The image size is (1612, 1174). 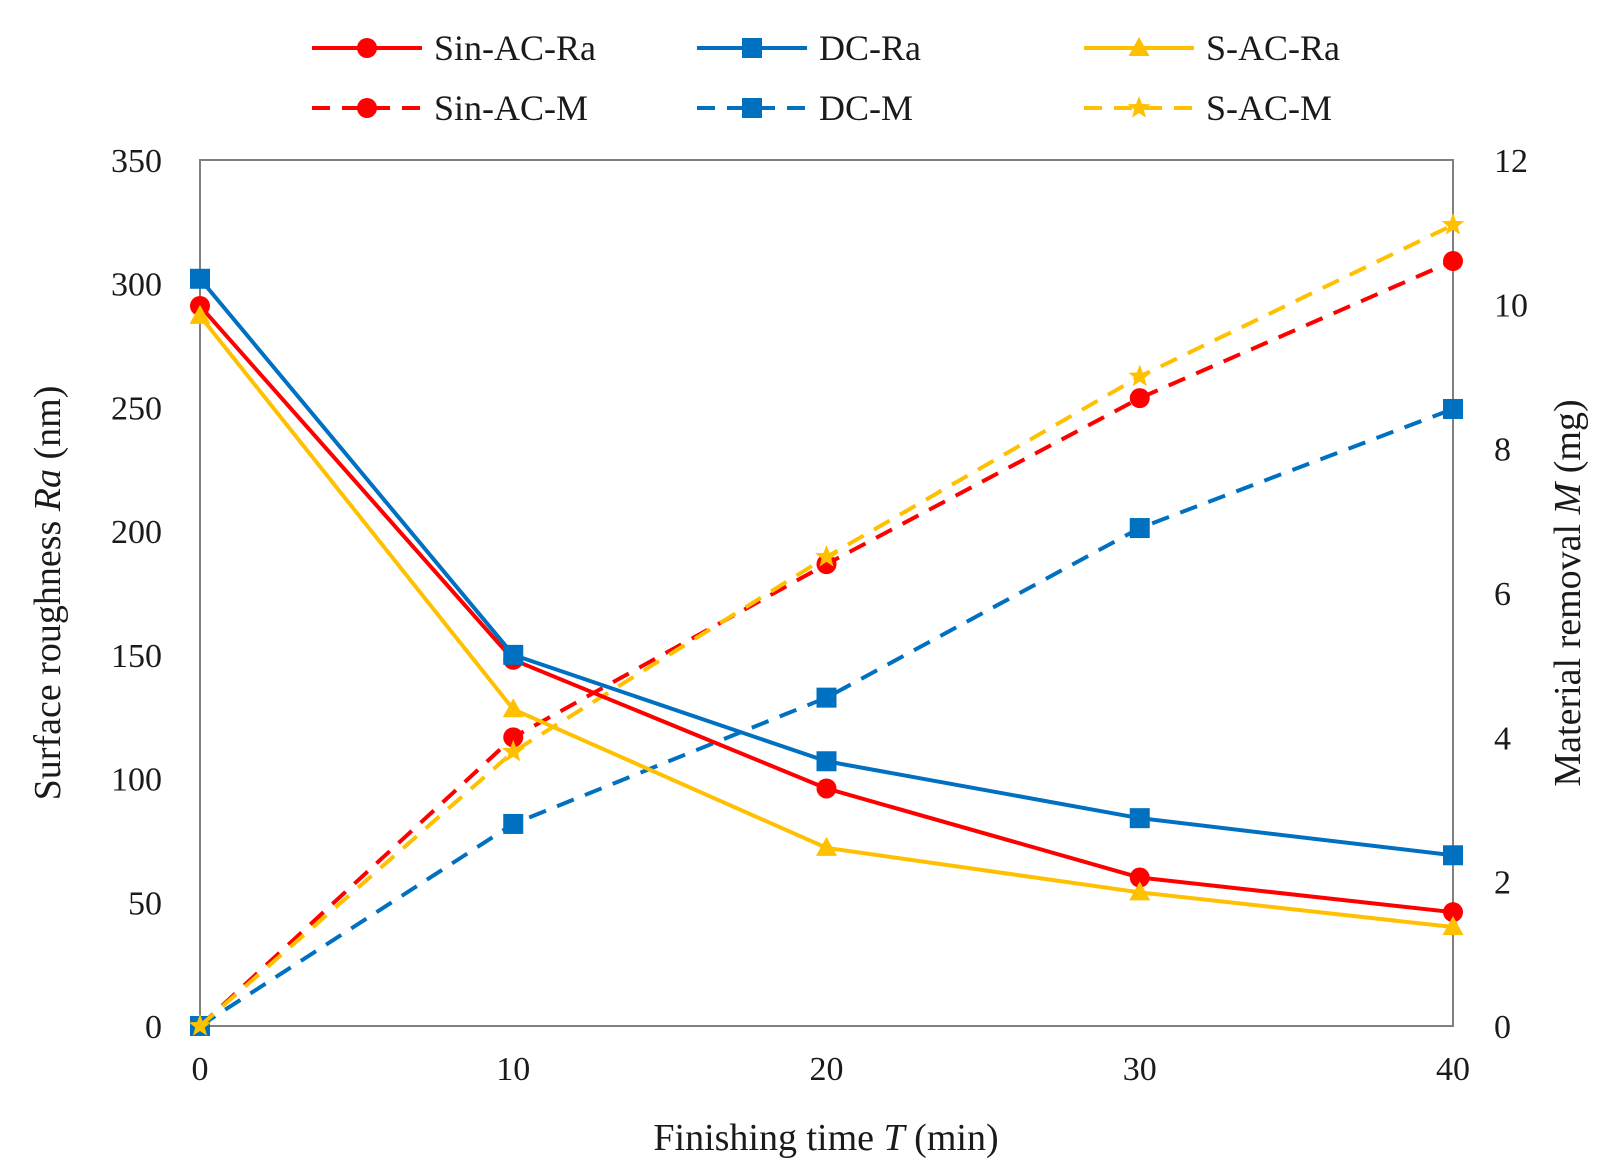 I want to click on legend-label-dc-ra: DC-Ra, so click(x=870, y=48).